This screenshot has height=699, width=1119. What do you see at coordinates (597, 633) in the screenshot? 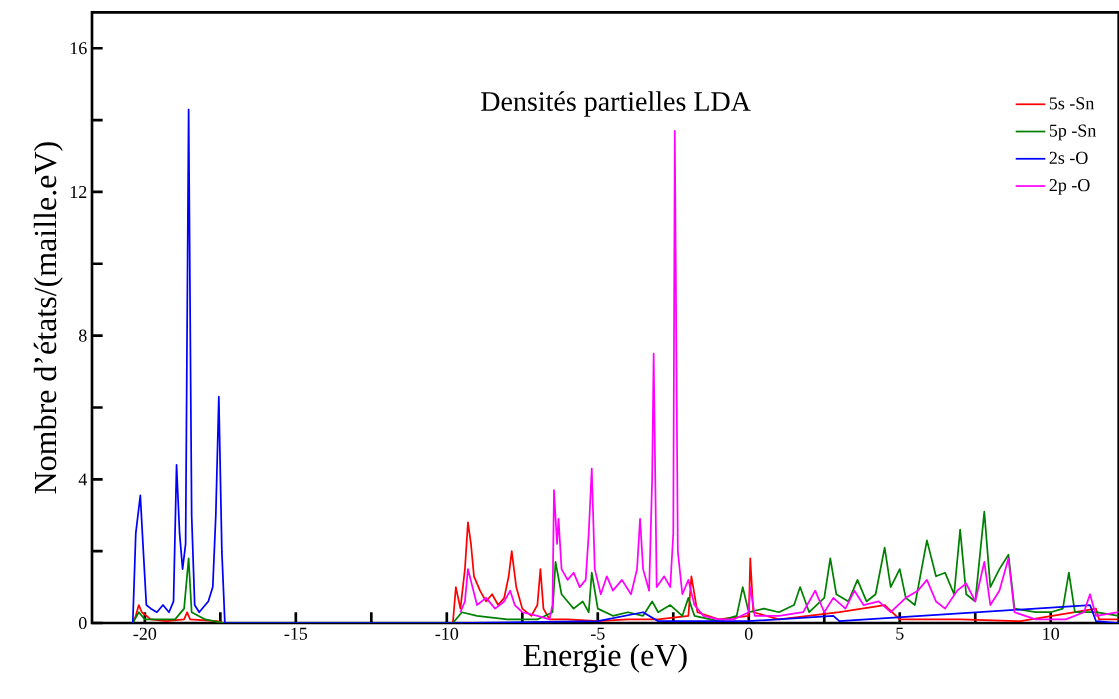
I see `x-tick-label: -5` at bounding box center [597, 633].